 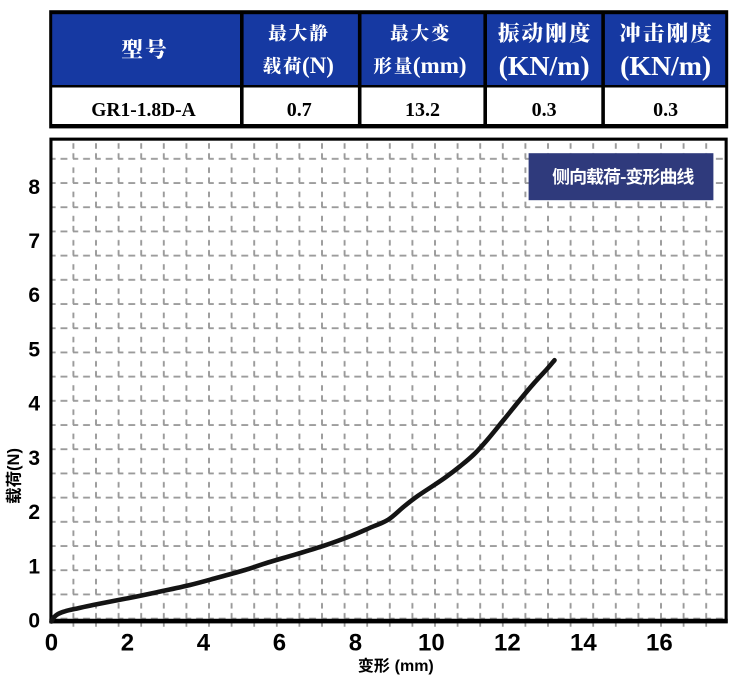 What do you see at coordinates (507, 643) in the screenshot?
I see `svg-text: 12` at bounding box center [507, 643].